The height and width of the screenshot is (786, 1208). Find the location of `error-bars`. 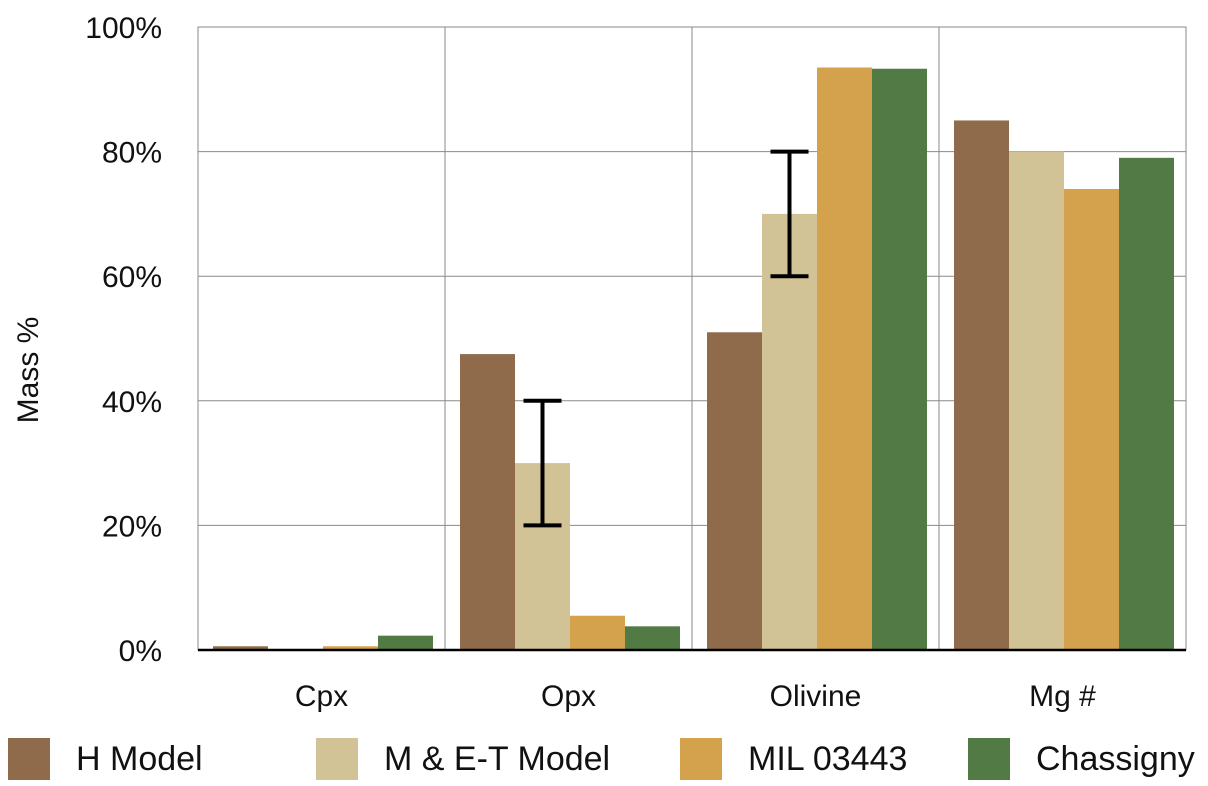

error-bars is located at coordinates (666, 338).